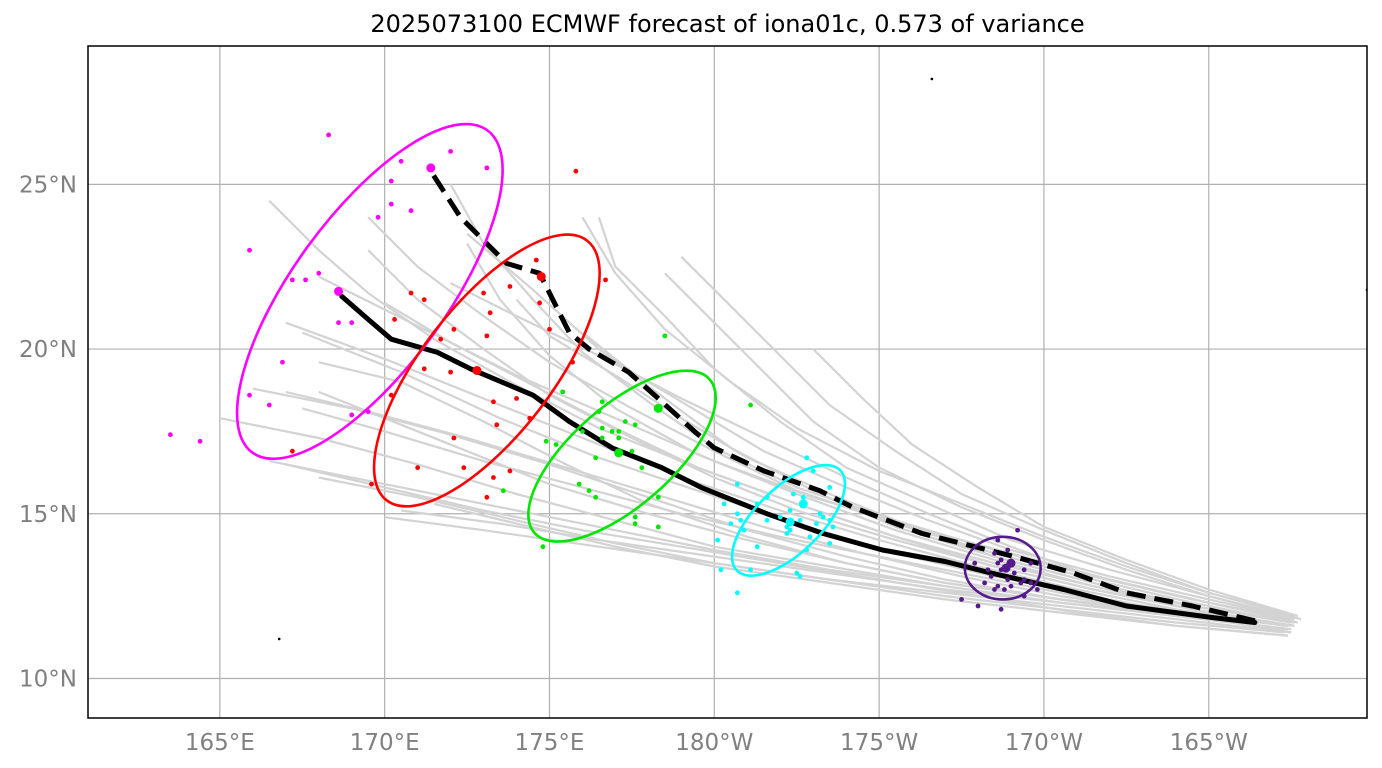  Describe the element at coordinates (385, 743) in the screenshot. I see `x-tick-label: 170°E` at that location.